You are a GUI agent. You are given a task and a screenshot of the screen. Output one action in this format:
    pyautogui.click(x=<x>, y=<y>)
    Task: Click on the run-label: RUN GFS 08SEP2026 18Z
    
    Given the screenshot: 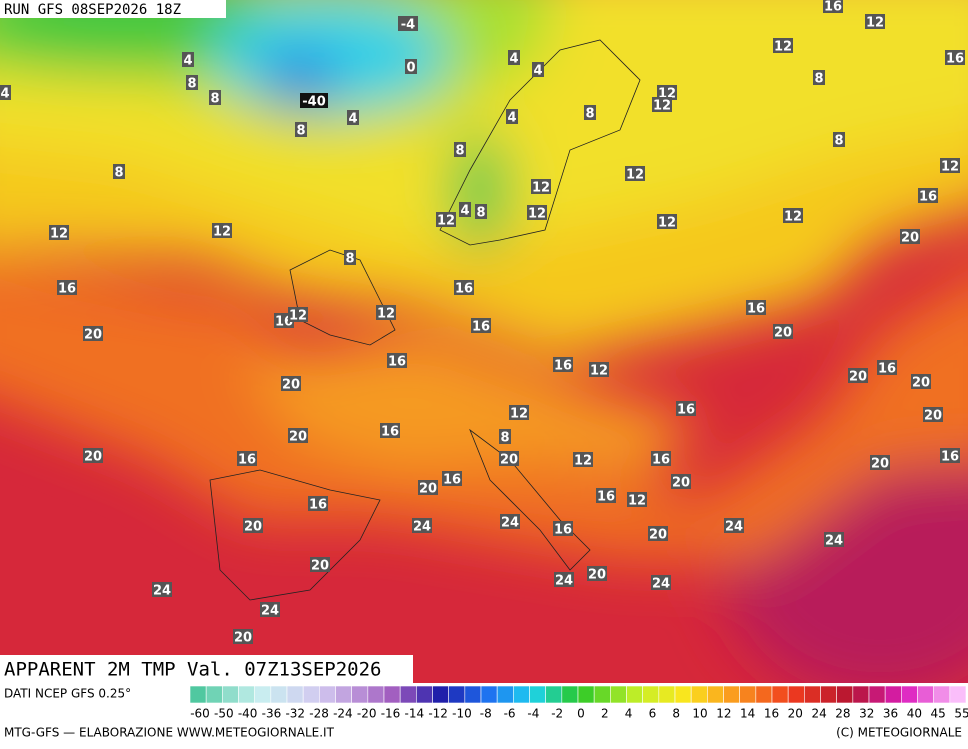 What is the action you would take?
    pyautogui.click(x=92, y=10)
    